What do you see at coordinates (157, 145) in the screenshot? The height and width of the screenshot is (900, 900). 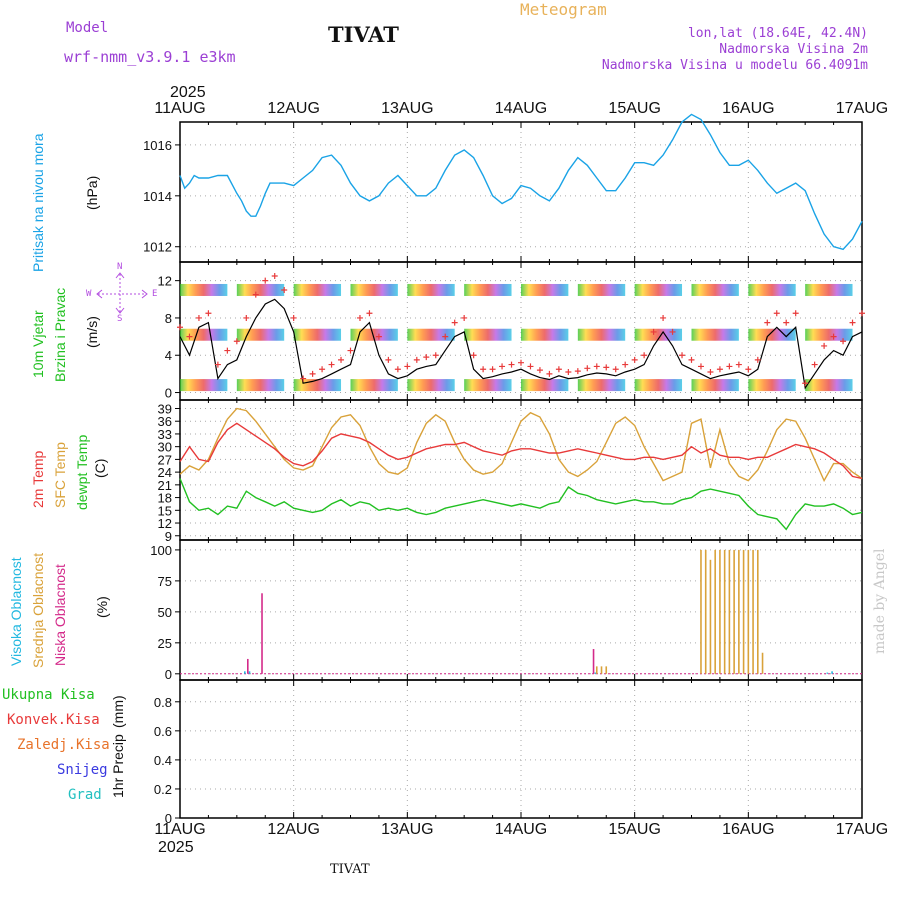 I see `y-tick-label: 1016` at bounding box center [157, 145].